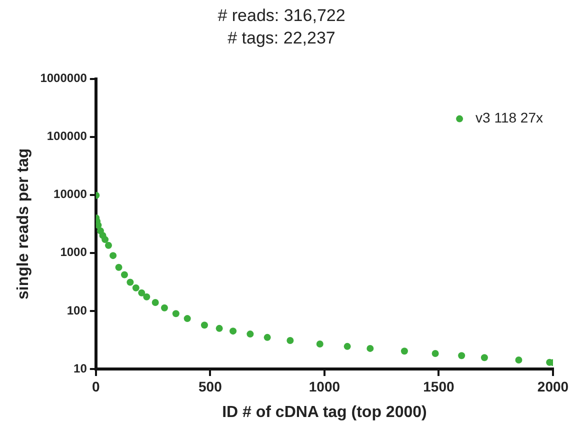 The image size is (575, 432). What do you see at coordinates (324, 412) in the screenshot?
I see `x-axis-title: ID # of cDNA tag (top 2000)` at bounding box center [324, 412].